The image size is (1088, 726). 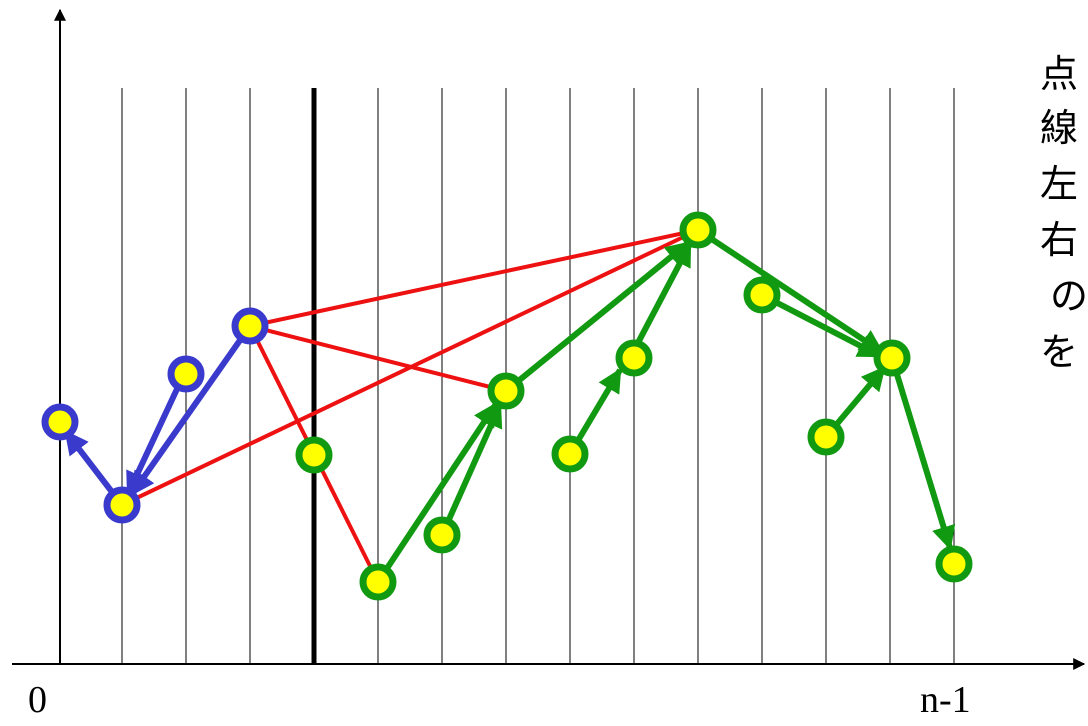 I want to click on left-edges, so click(x=158, y=415).